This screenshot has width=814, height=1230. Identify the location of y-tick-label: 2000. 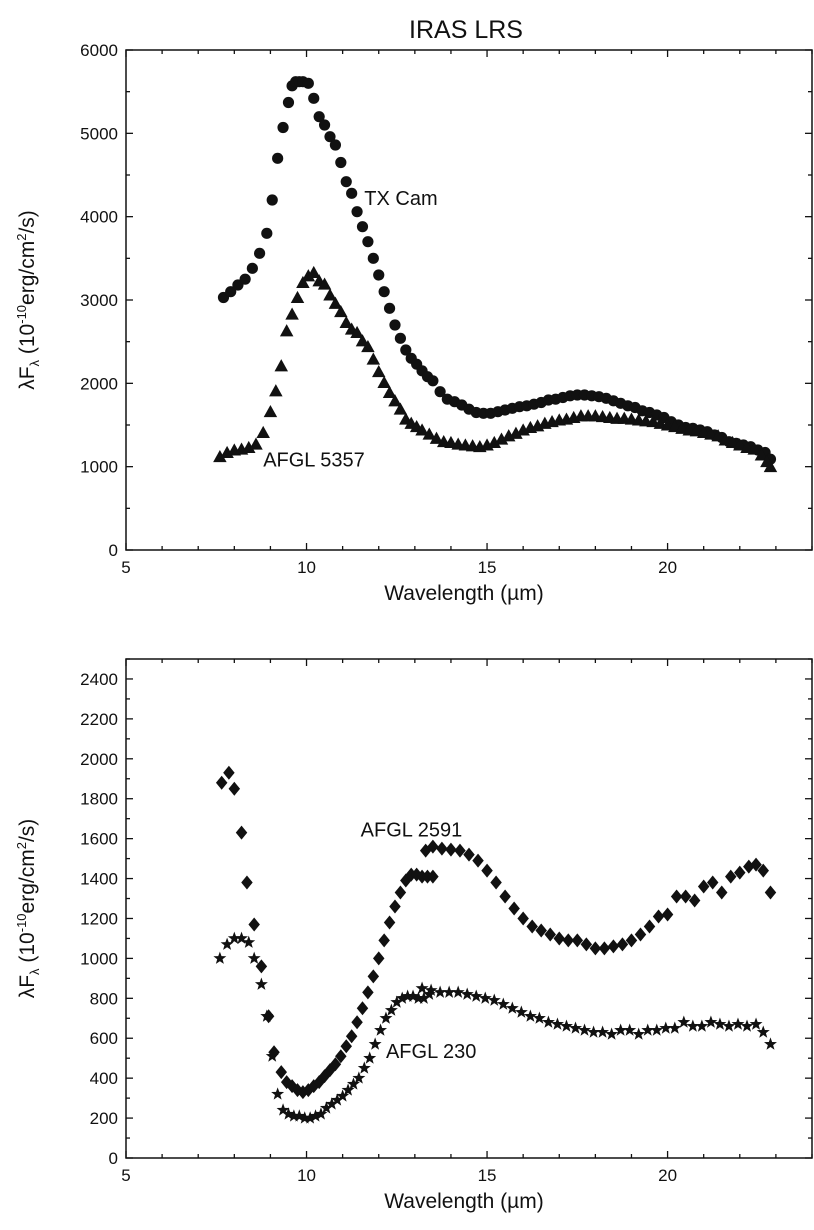
(99, 383).